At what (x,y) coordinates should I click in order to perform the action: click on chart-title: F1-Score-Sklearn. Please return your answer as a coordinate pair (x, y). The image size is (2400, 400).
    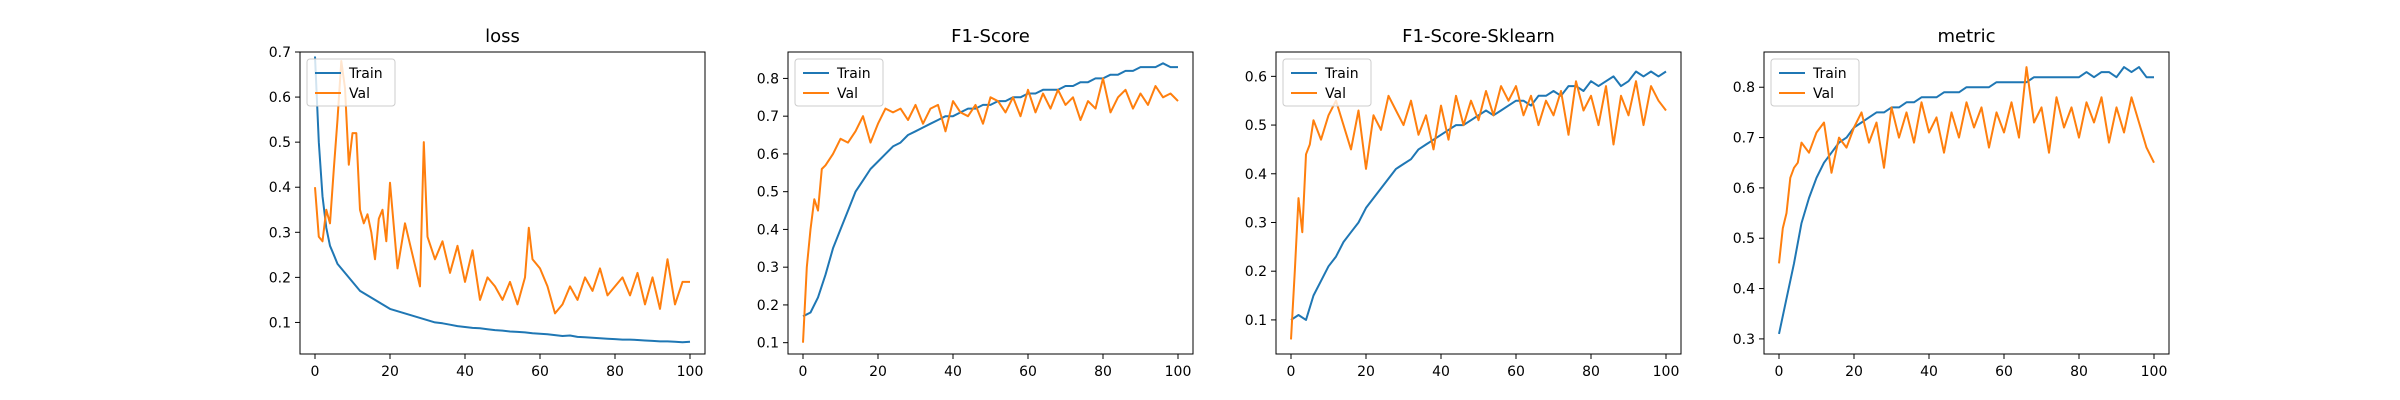
    Looking at the image, I should click on (1478, 36).